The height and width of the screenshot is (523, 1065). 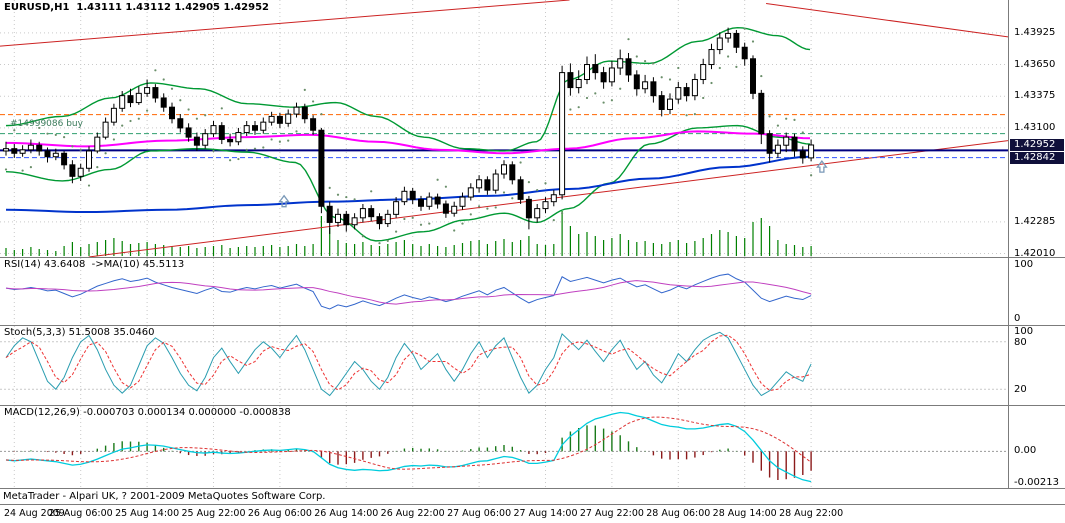 What do you see at coordinates (1020, 342) in the screenshot?
I see `stoch-scale-label: 80` at bounding box center [1020, 342].